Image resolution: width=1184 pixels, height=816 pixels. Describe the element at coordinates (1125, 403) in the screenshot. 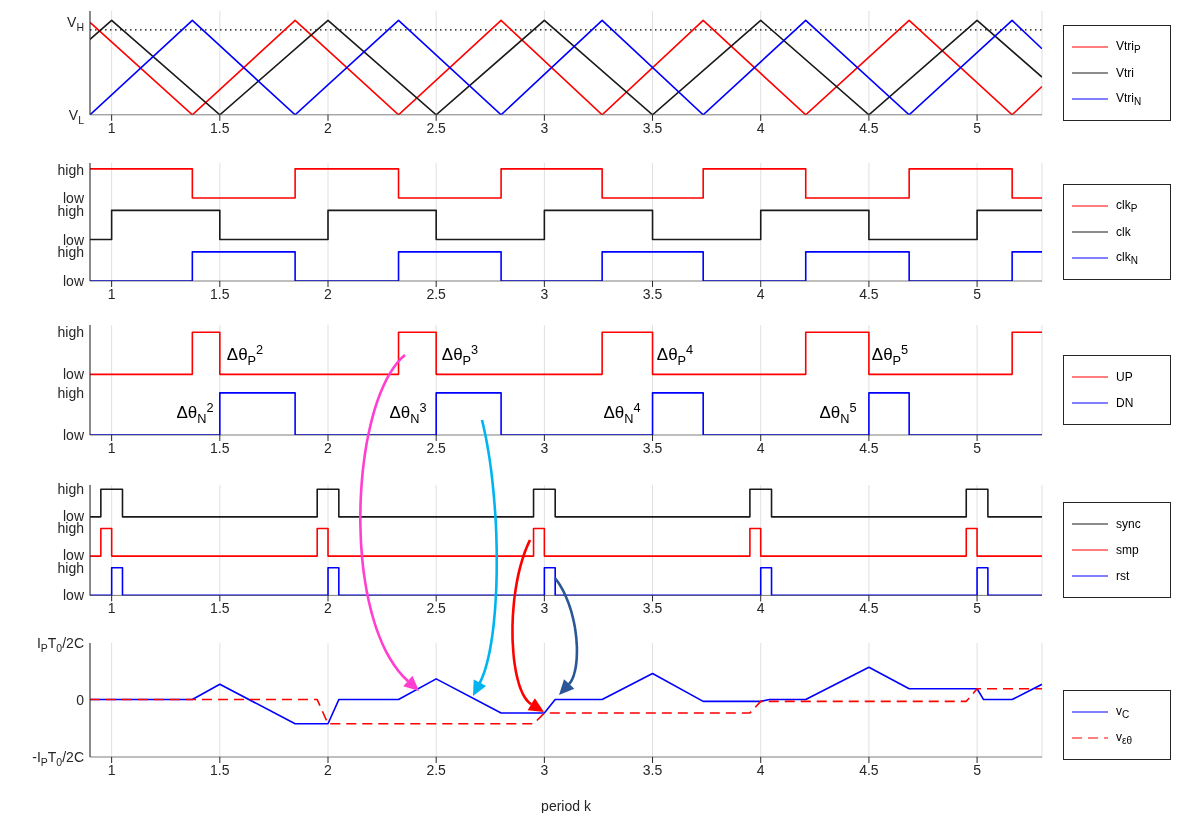

I see `legend-label: DN` at that location.